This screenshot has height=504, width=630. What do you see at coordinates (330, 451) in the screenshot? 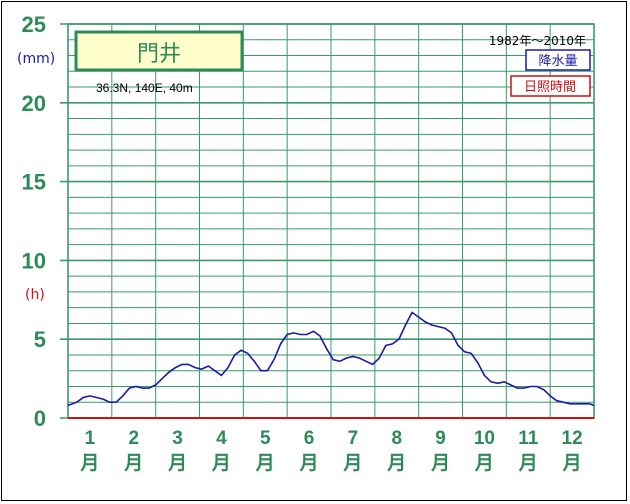
I see `x-axis-labels: 1 月 2 月 3 月 4 月 5 月 6 月 7 月 8 月 9 月 10 月 11 月 12 月` at bounding box center [330, 451].